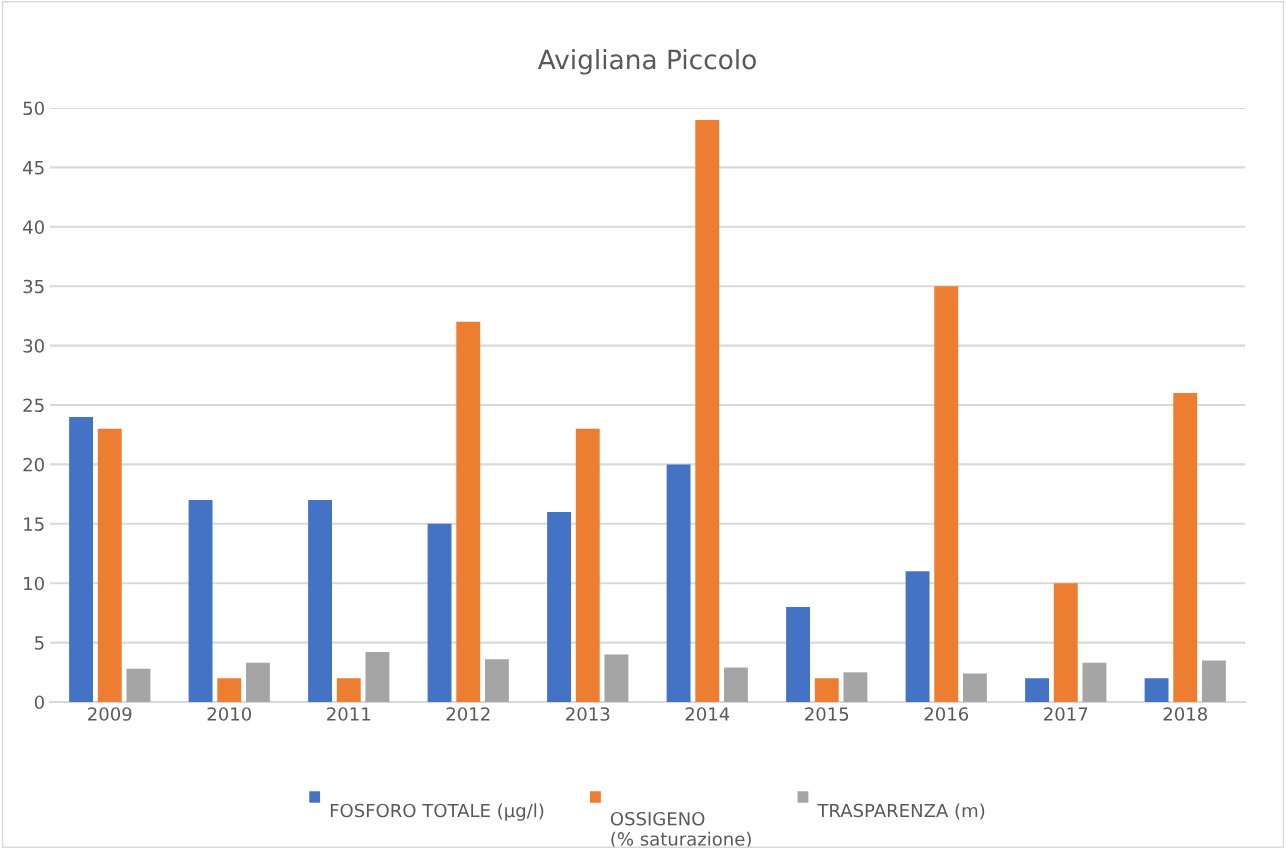 The width and height of the screenshot is (1286, 849). Describe the element at coordinates (468, 714) in the screenshot. I see `x-tick-label: 2012` at that location.